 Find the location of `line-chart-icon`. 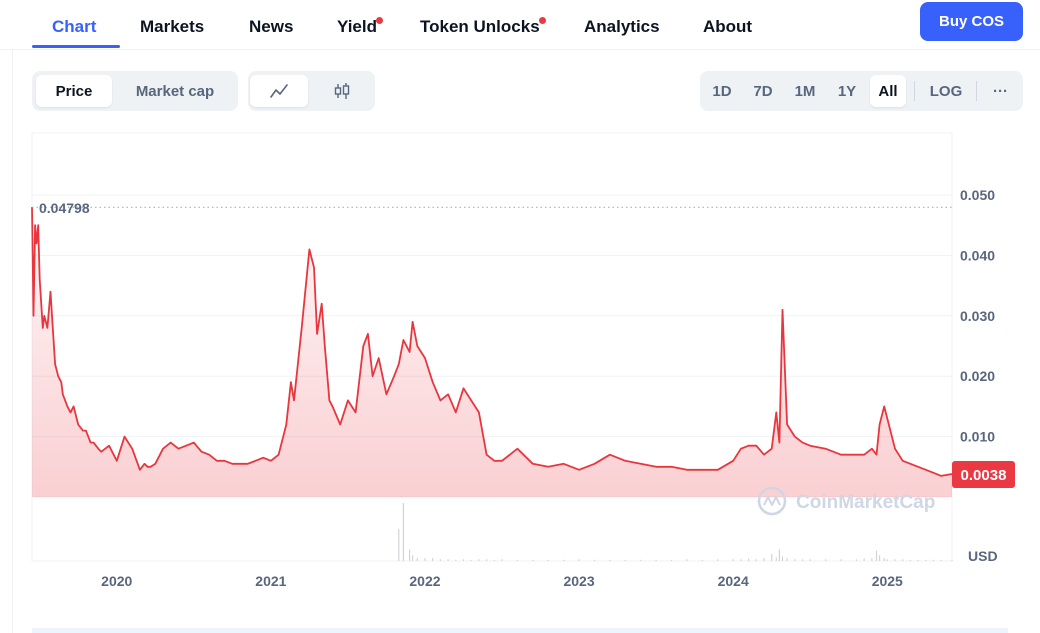

line-chart-icon is located at coordinates (279, 91).